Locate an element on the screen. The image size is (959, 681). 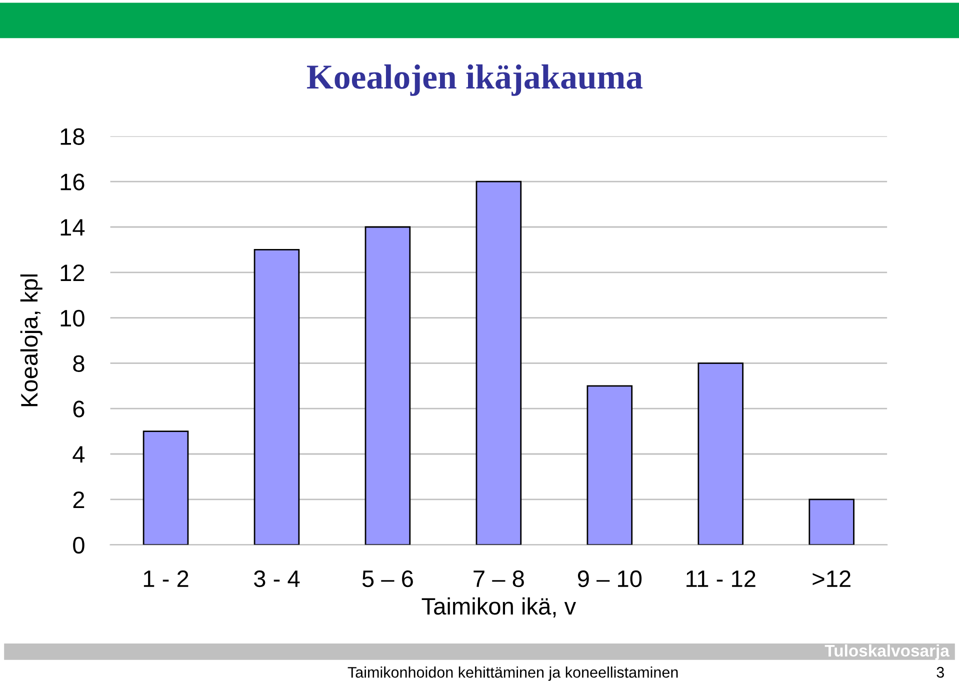
y-tick-label: 10 is located at coordinates (72, 318).